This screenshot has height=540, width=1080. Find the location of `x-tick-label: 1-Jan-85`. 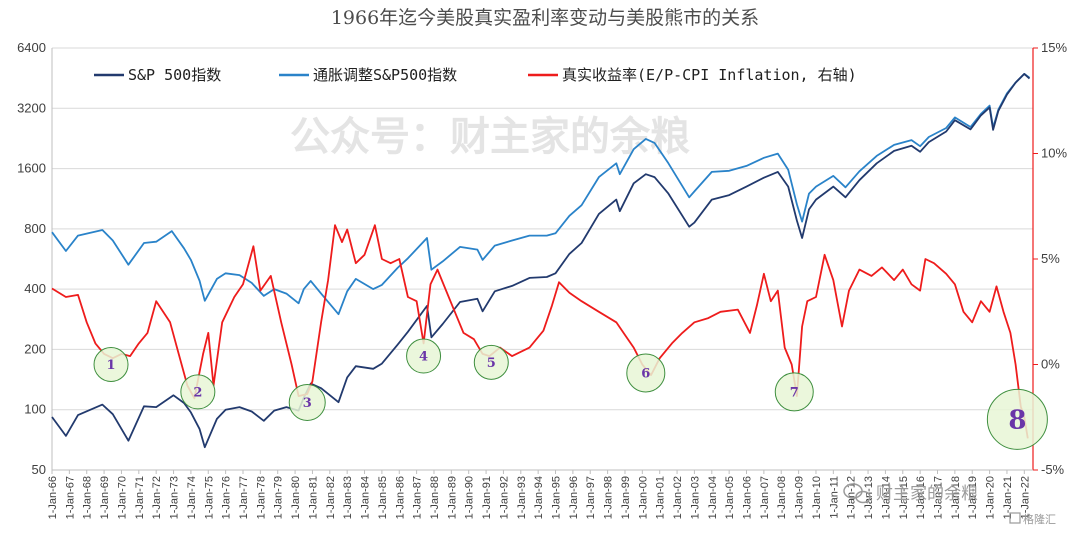

x-tick-label: 1-Jan-85 is located at coordinates (383, 497).